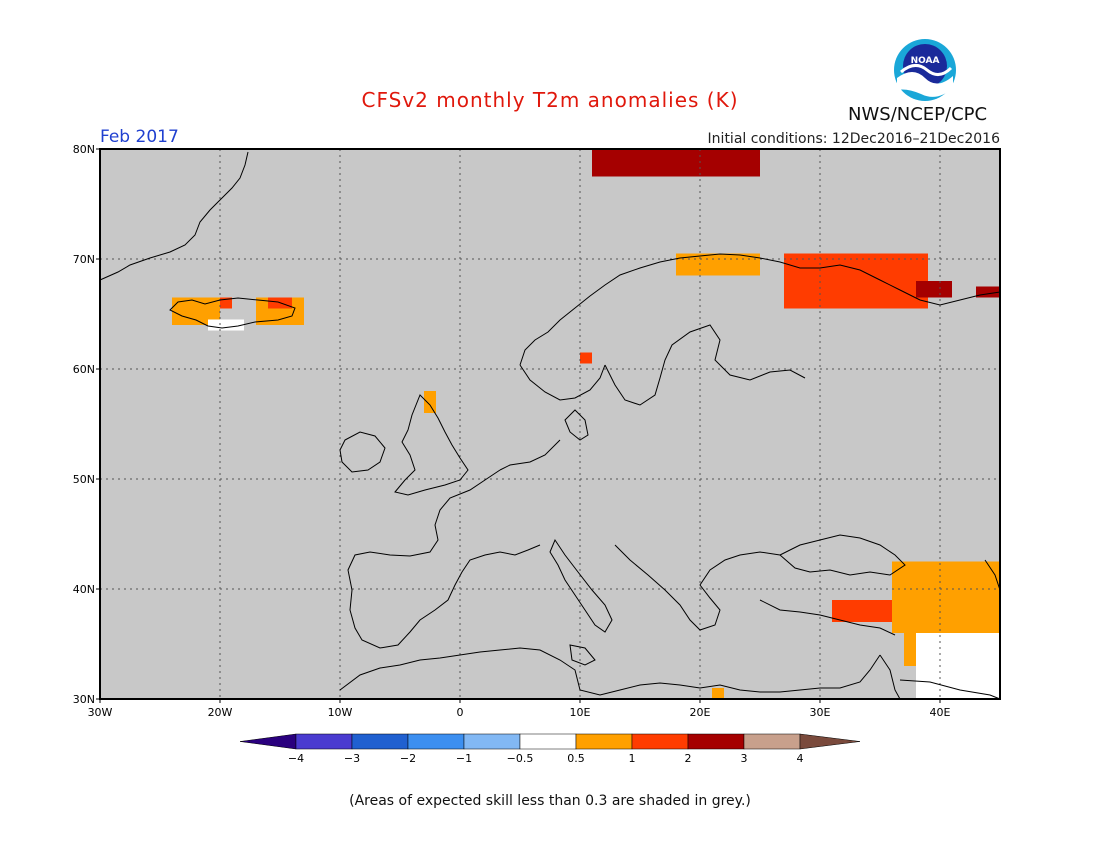  What do you see at coordinates (520, 758) in the screenshot?
I see `legend-label: −0.5` at bounding box center [520, 758].